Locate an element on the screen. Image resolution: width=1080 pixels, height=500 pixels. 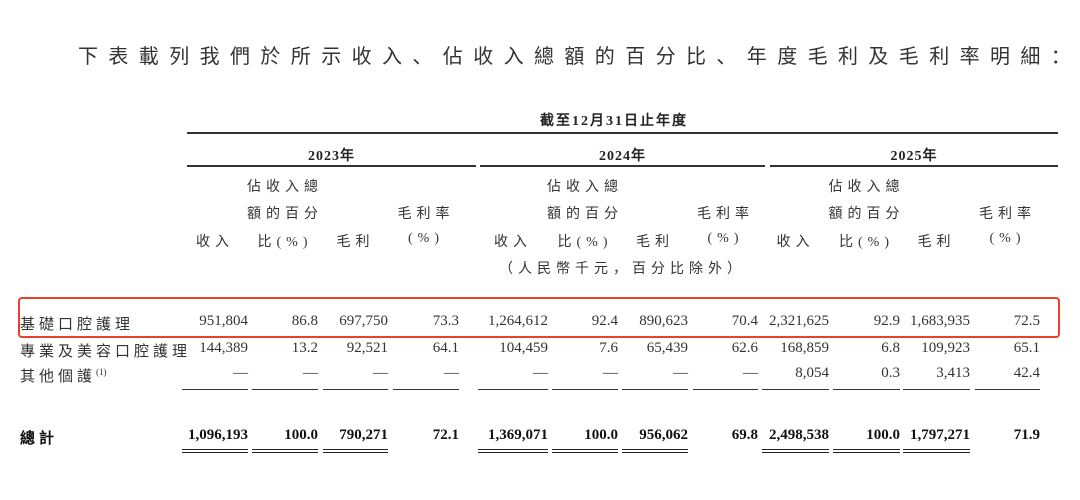
table-cell: 86.8 is located at coordinates (304, 321).